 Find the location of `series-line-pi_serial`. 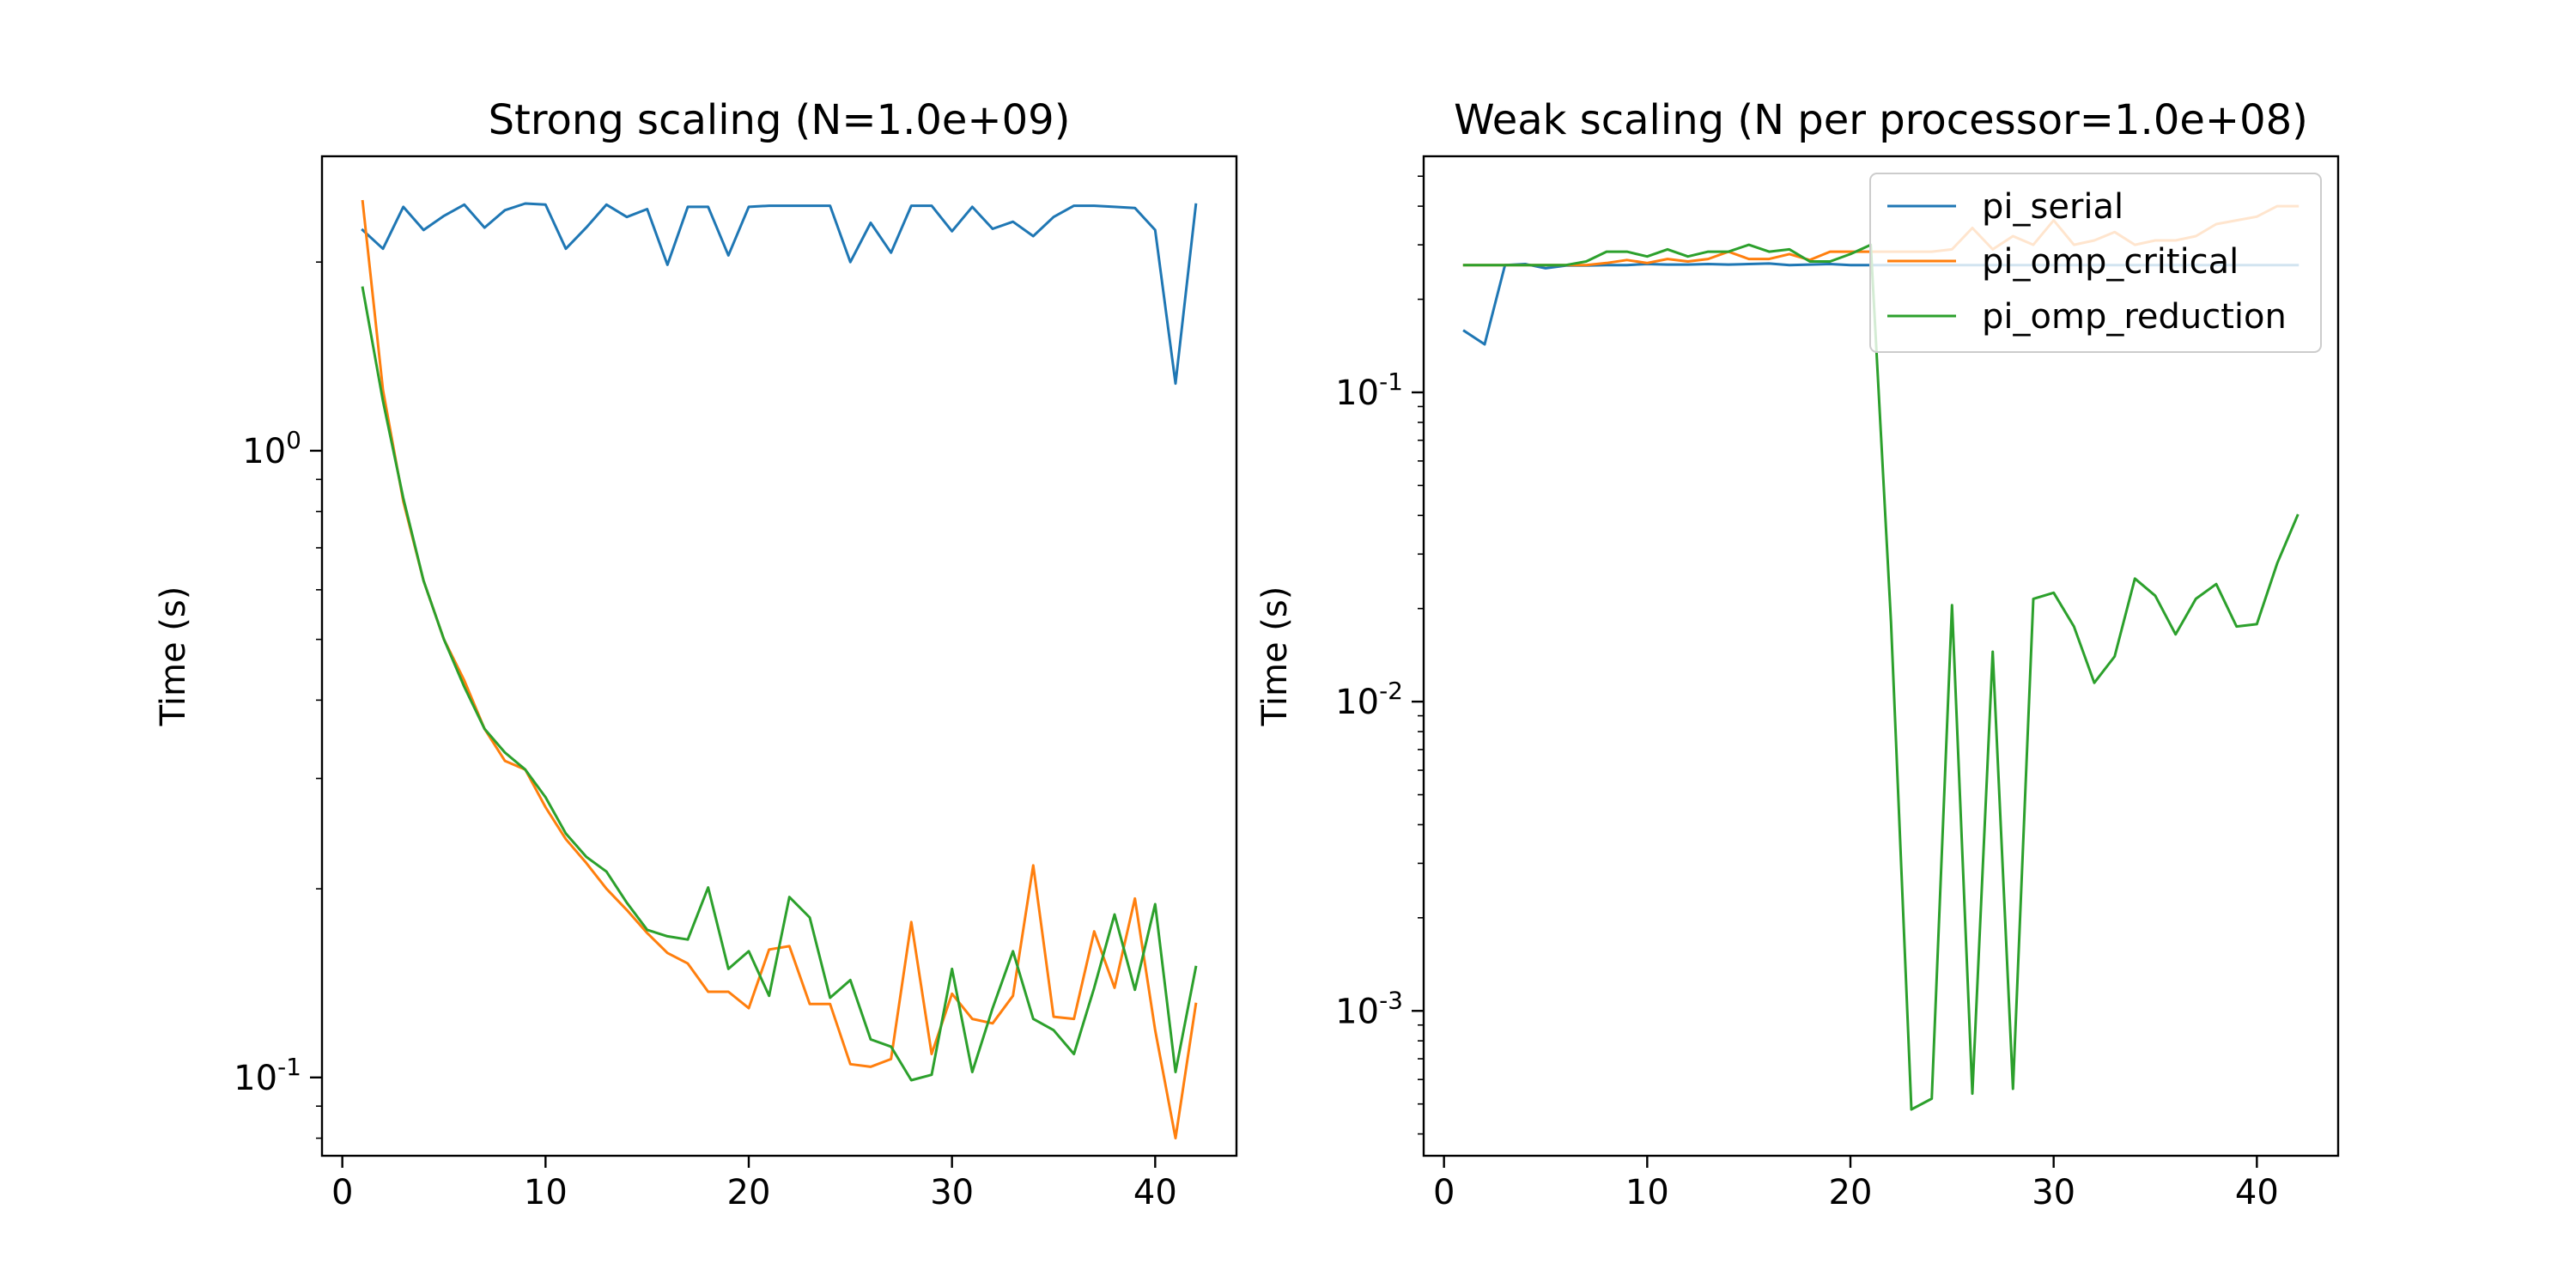

series-line-pi_serial is located at coordinates (779, 294).